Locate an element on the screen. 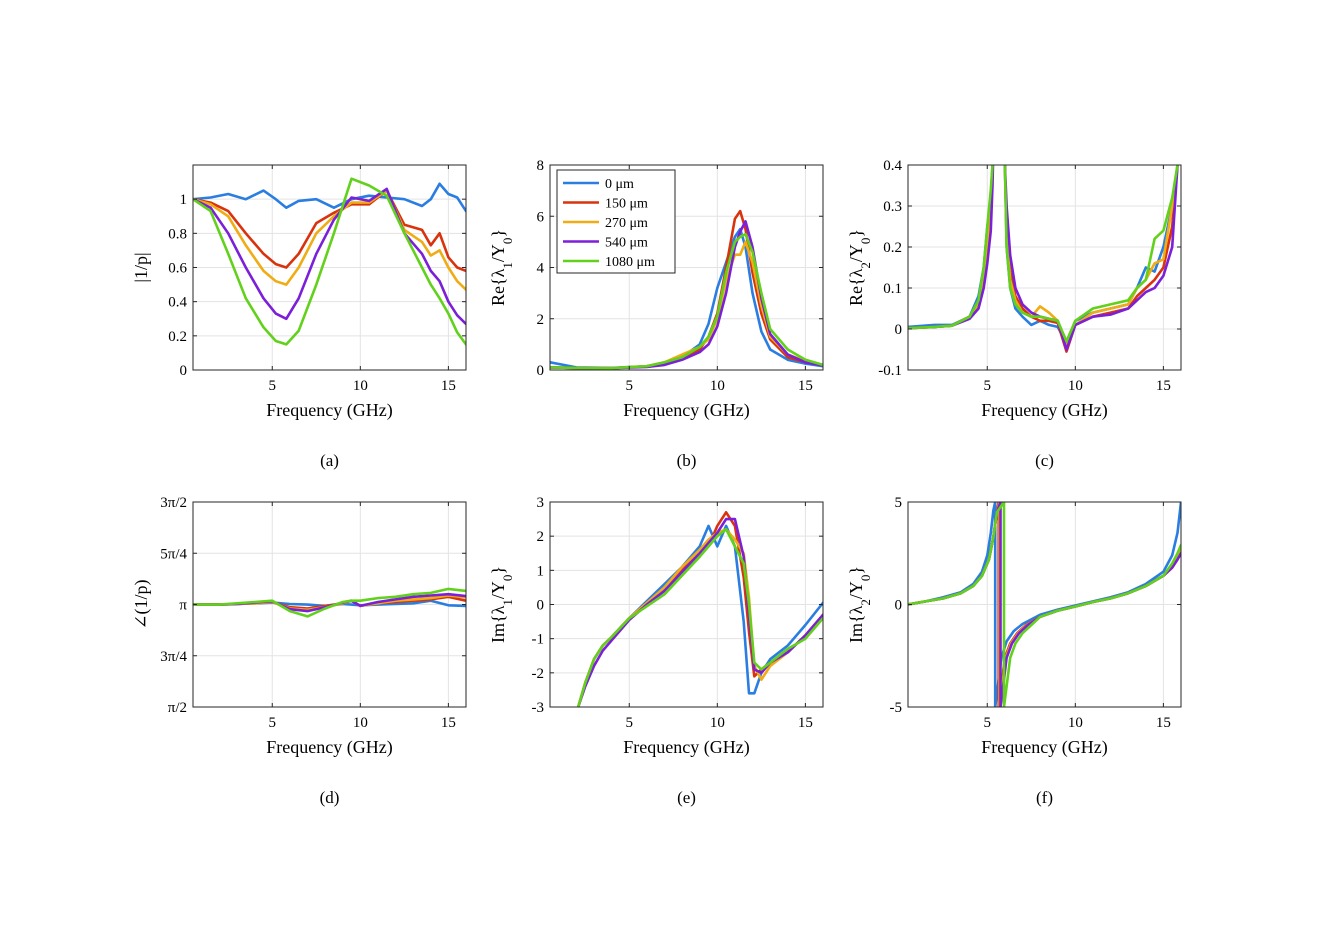 This screenshot has height=937, width=1329. chart-panel-f: 5 10 15 -5 0 5 Frequency (GHz) Im{λ2/Y0} (f) is located at coordinates (1014, 651).